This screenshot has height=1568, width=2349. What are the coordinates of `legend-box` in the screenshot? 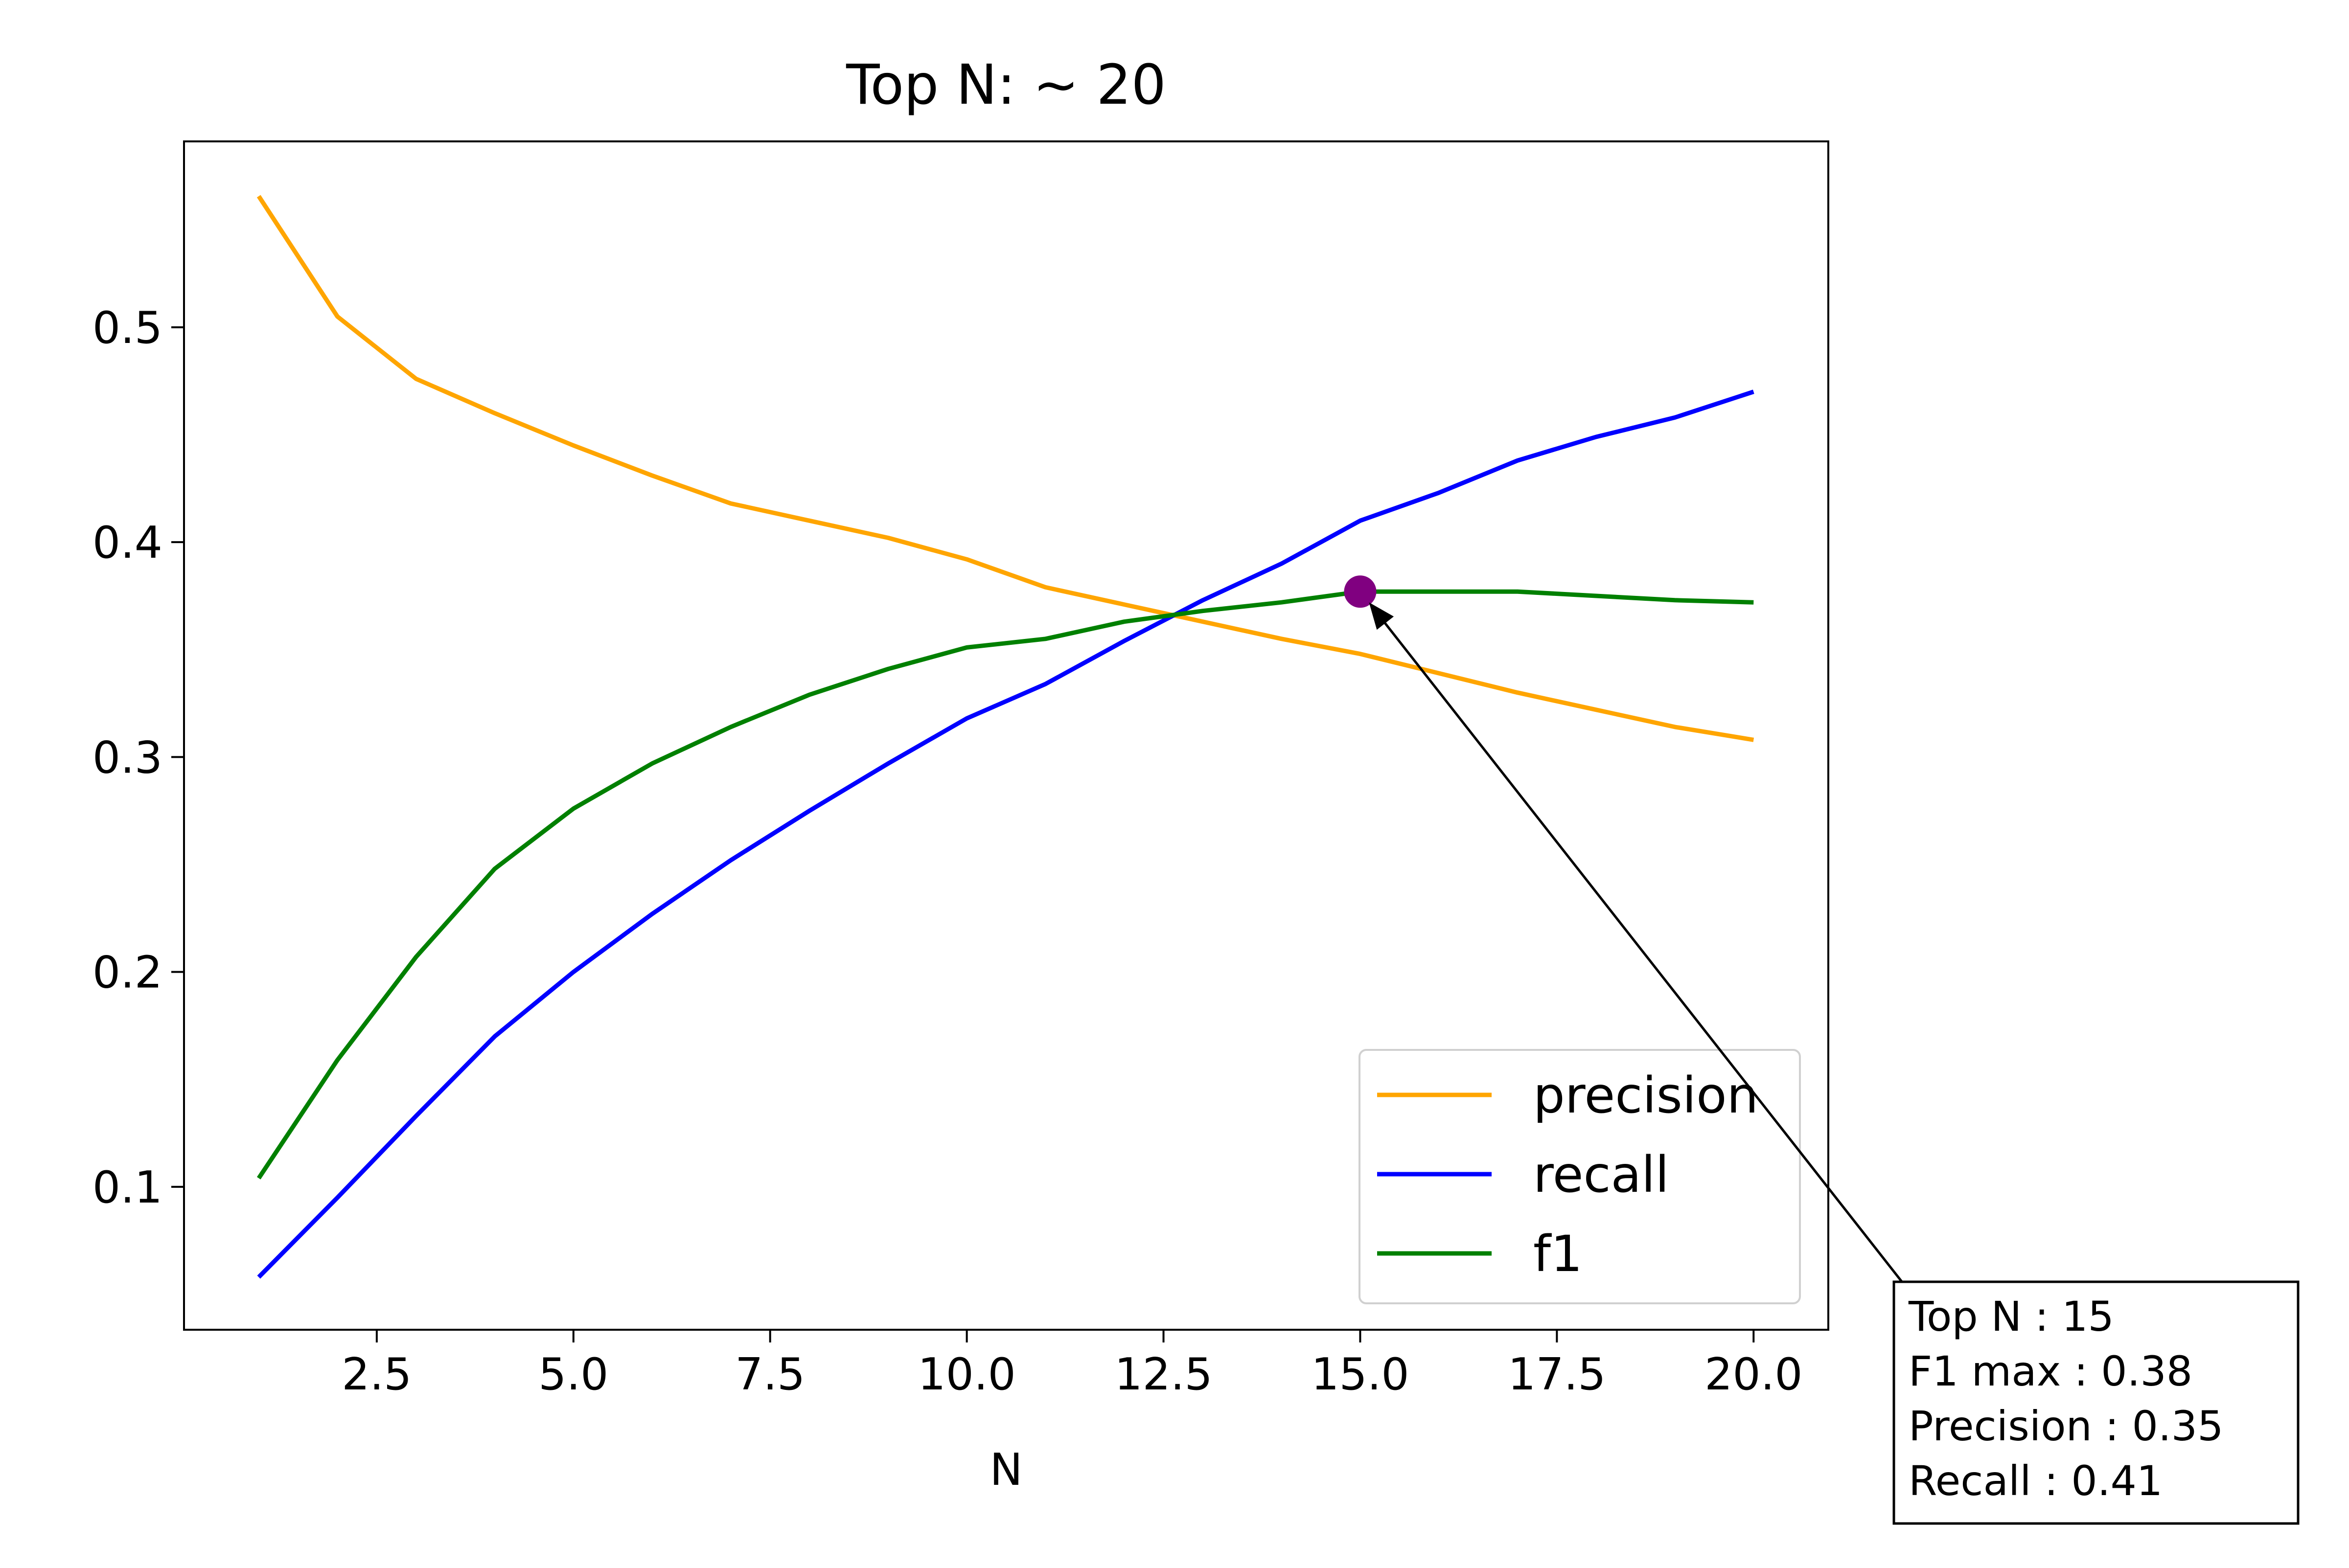 It's located at (1580, 1177).